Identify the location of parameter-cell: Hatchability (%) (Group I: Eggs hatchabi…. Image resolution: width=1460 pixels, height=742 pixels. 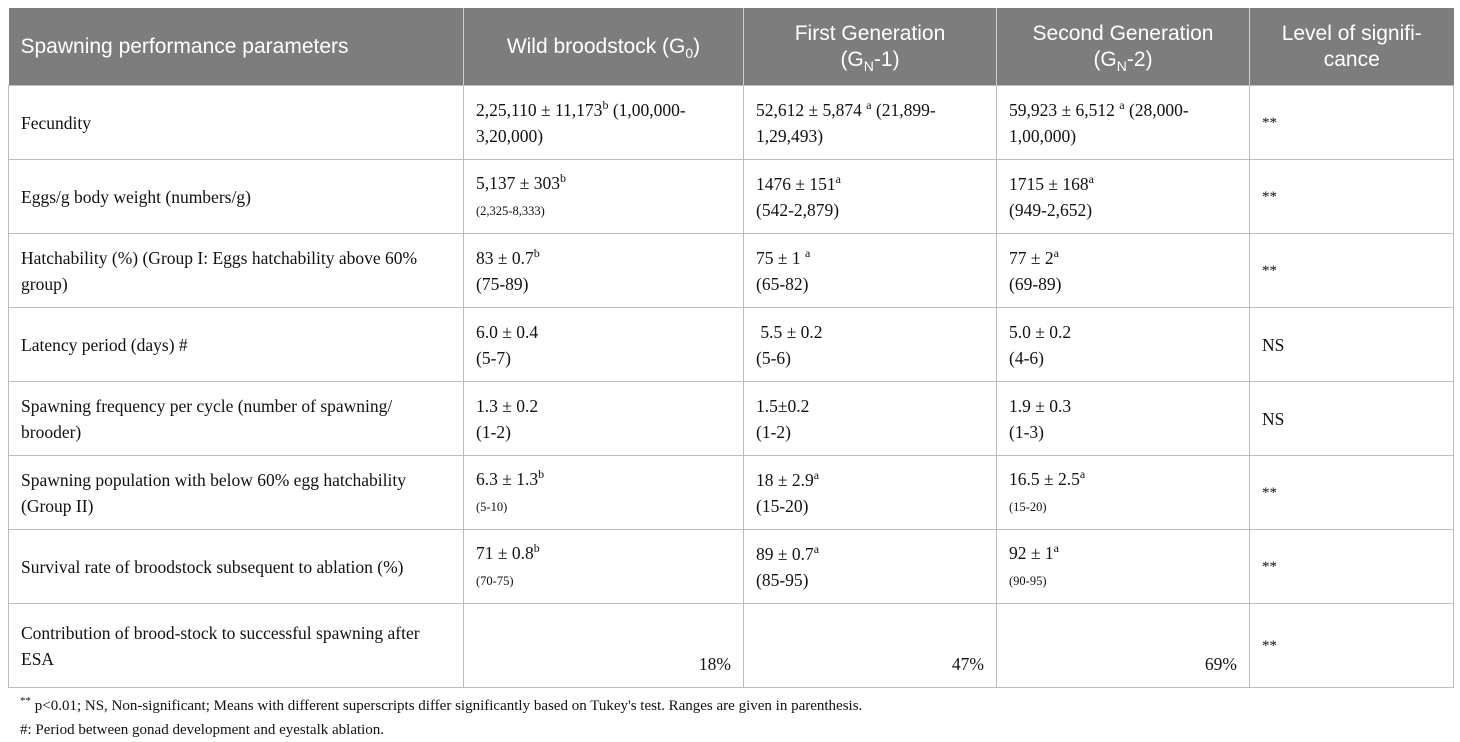
(236, 270).